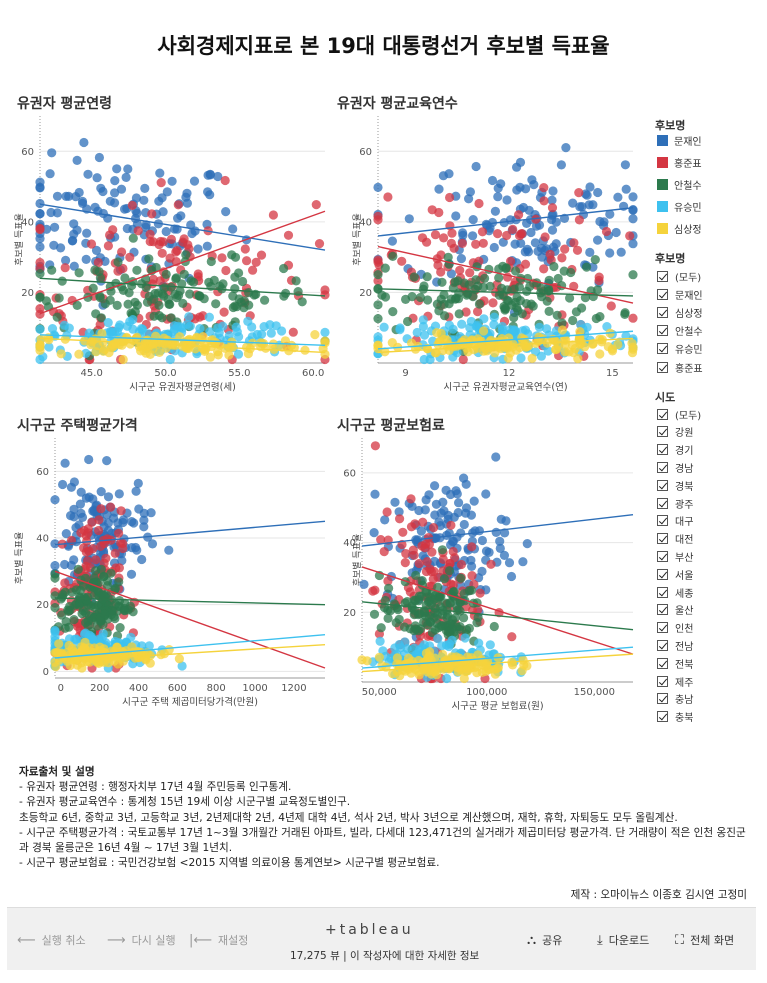 The width and height of the screenshot is (767, 983). Describe the element at coordinates (141, 940) in the screenshot. I see `redo-button: ⟶ 다시 실행` at that location.